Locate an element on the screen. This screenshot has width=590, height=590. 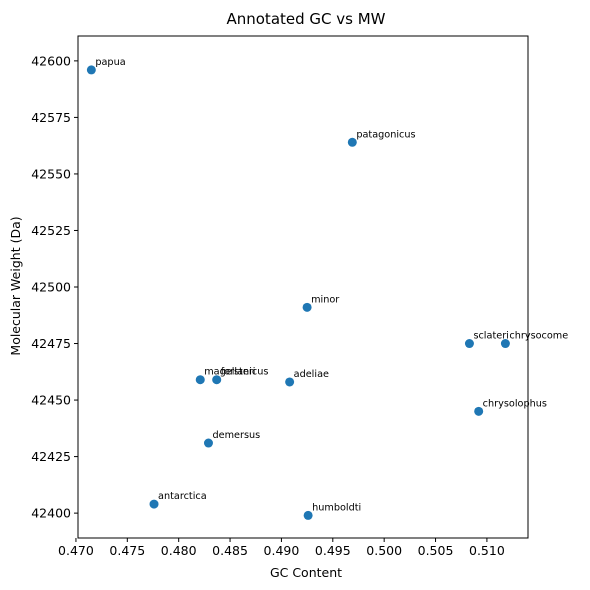
data-point-chrysolophus is located at coordinates (479, 411).